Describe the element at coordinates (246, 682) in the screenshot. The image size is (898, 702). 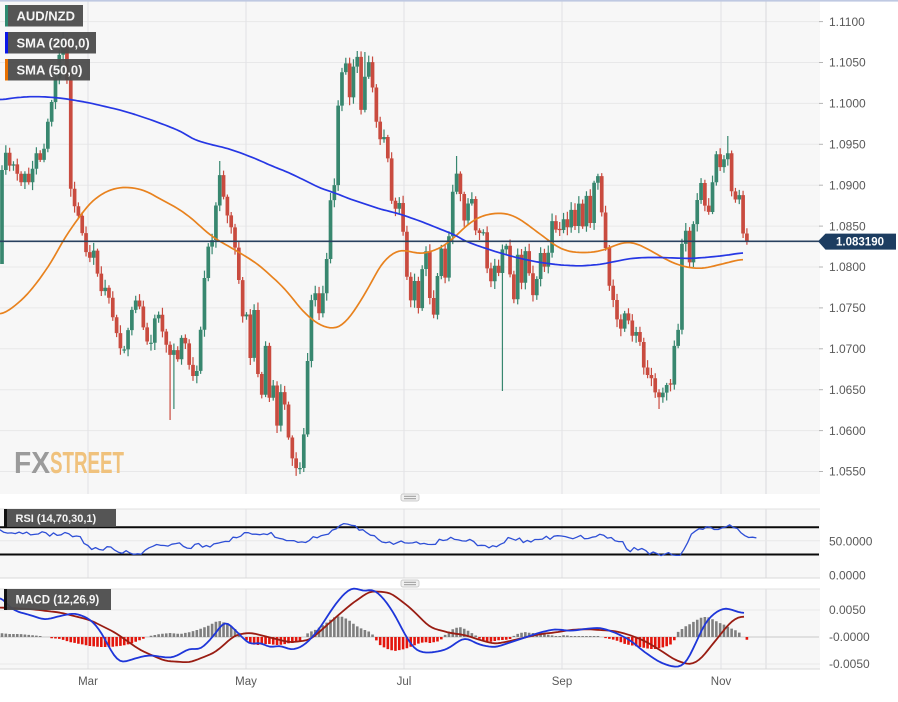
I see `svg-text: May` at that location.